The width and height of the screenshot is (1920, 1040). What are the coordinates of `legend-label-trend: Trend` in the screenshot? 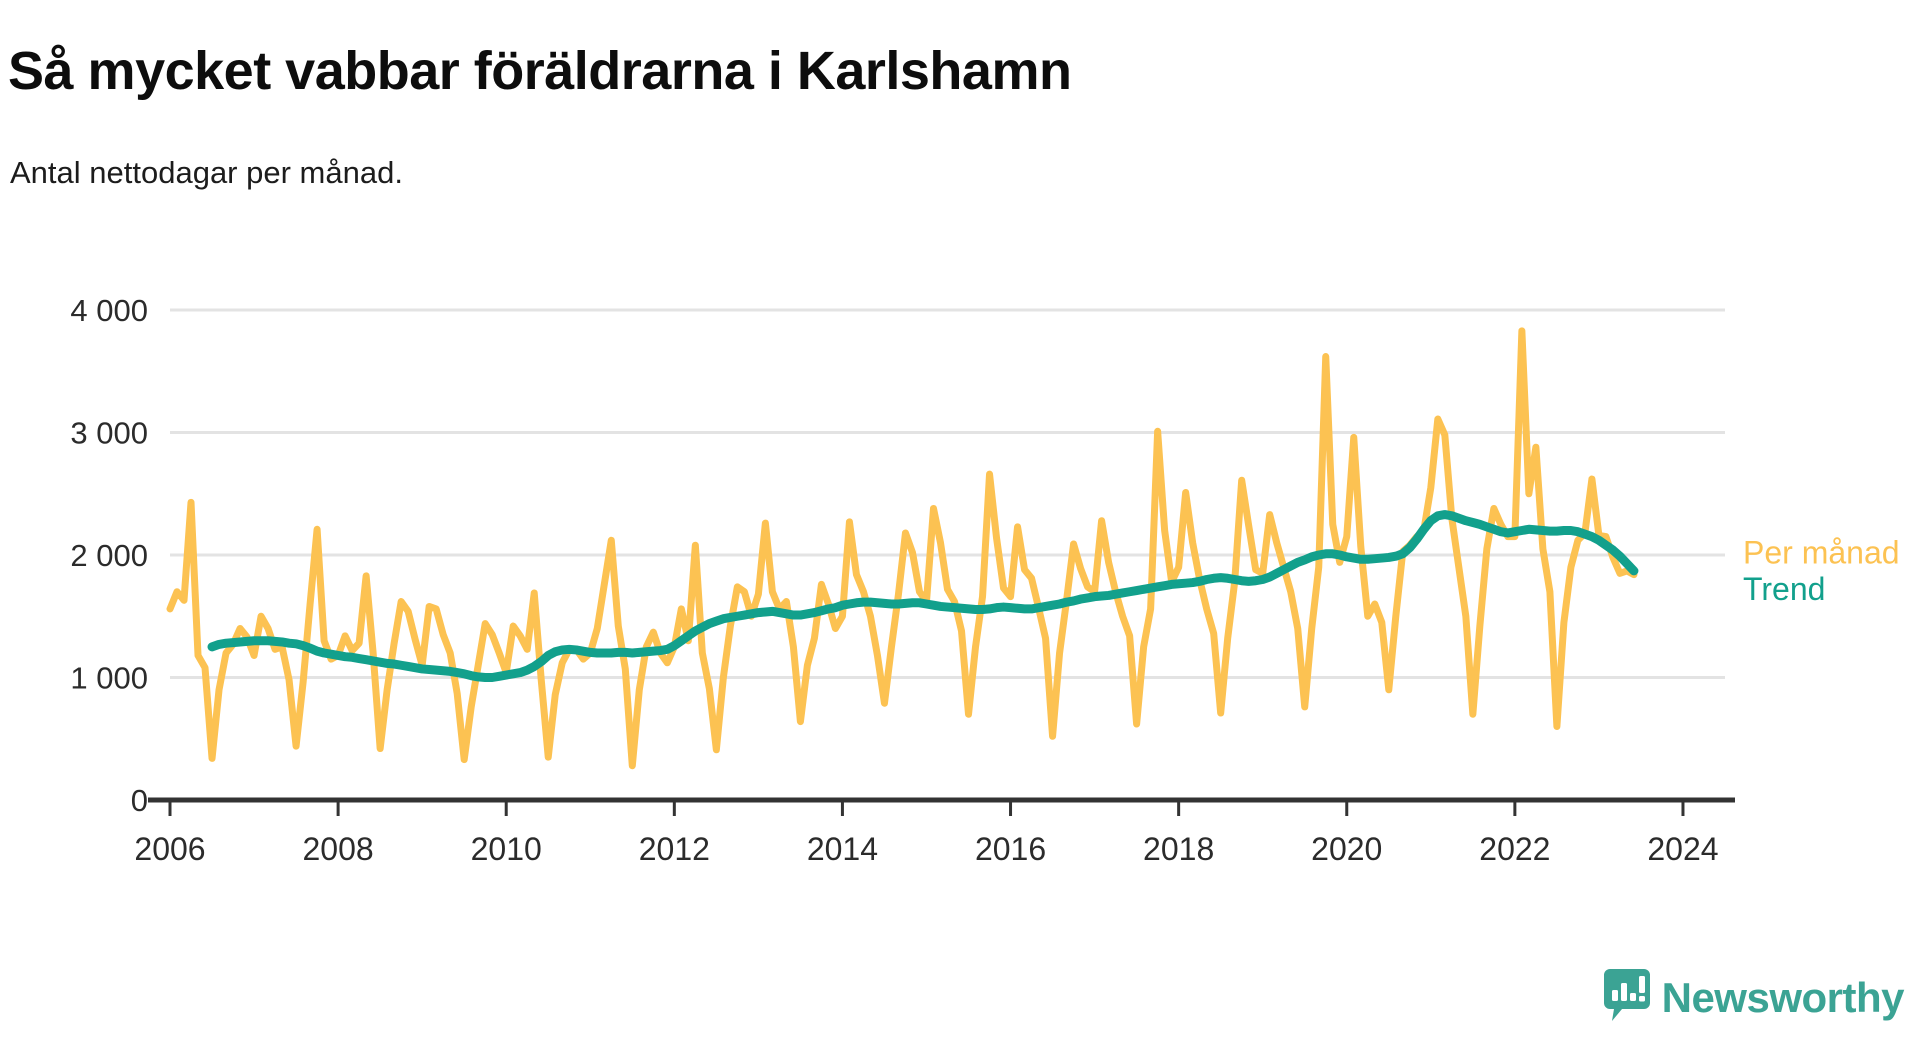 It's located at (1784, 589).